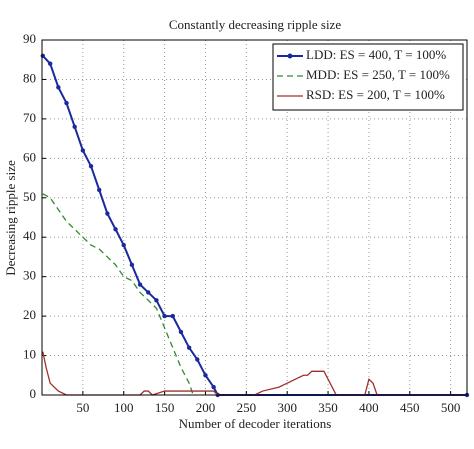 This screenshot has width=474, height=449. What do you see at coordinates (255, 24) in the screenshot?
I see `chart-title: Constantly decreasing ripple size` at bounding box center [255, 24].